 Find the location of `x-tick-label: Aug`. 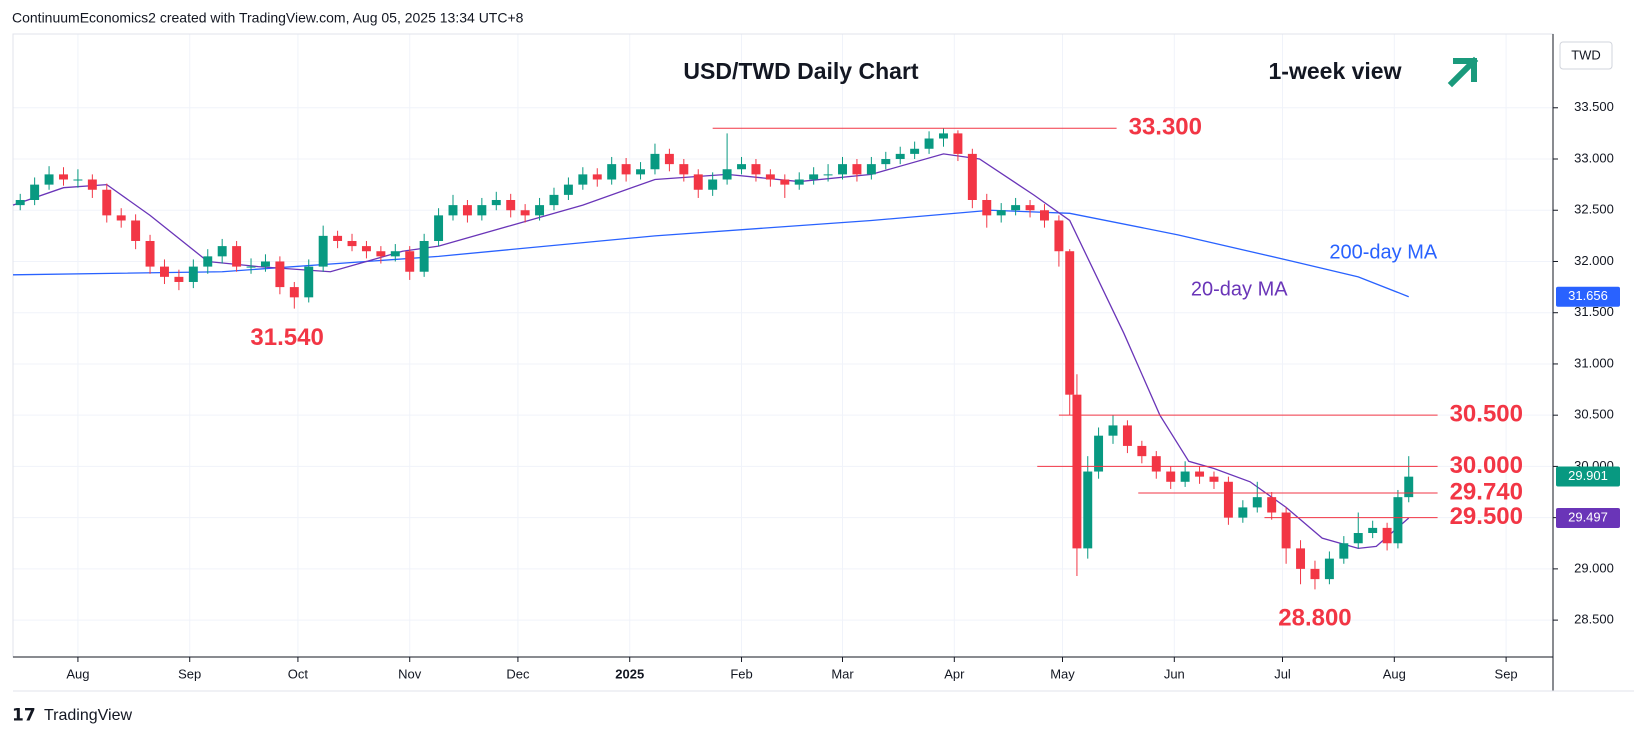

x-tick-label: Aug is located at coordinates (77, 673).